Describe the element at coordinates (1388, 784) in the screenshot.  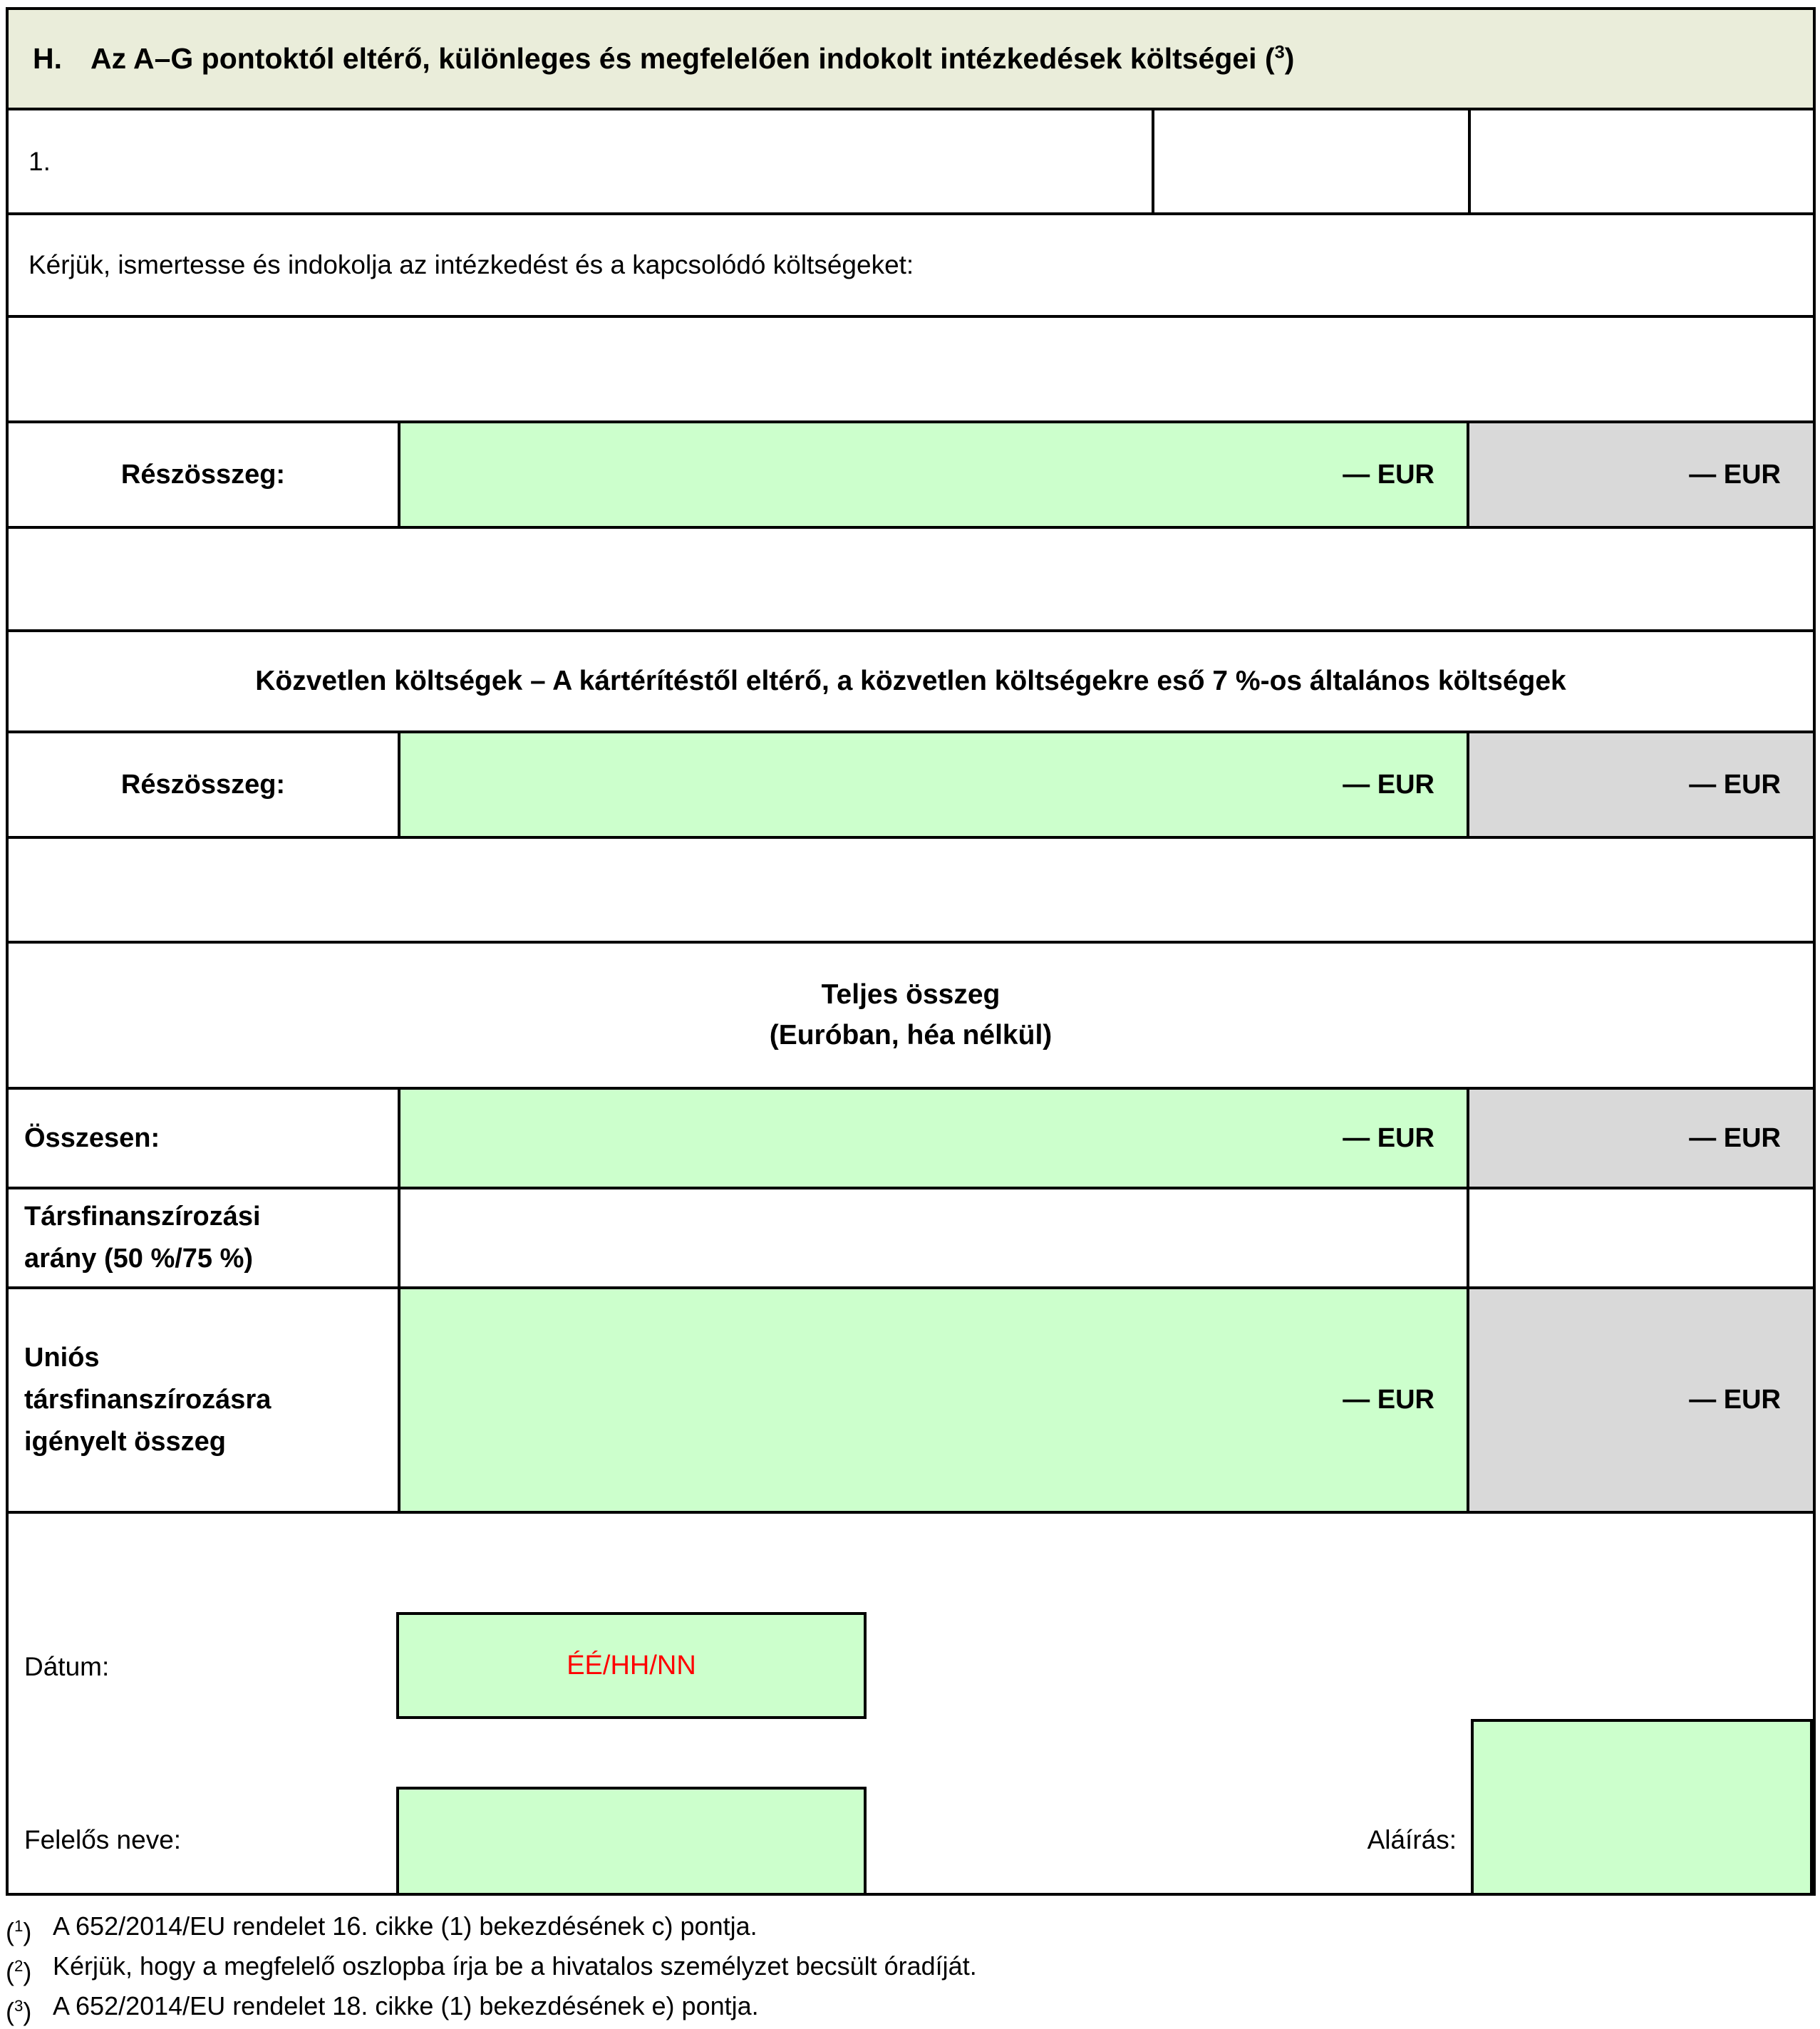
I see `subtotal-2-eur-text: — EUR` at that location.